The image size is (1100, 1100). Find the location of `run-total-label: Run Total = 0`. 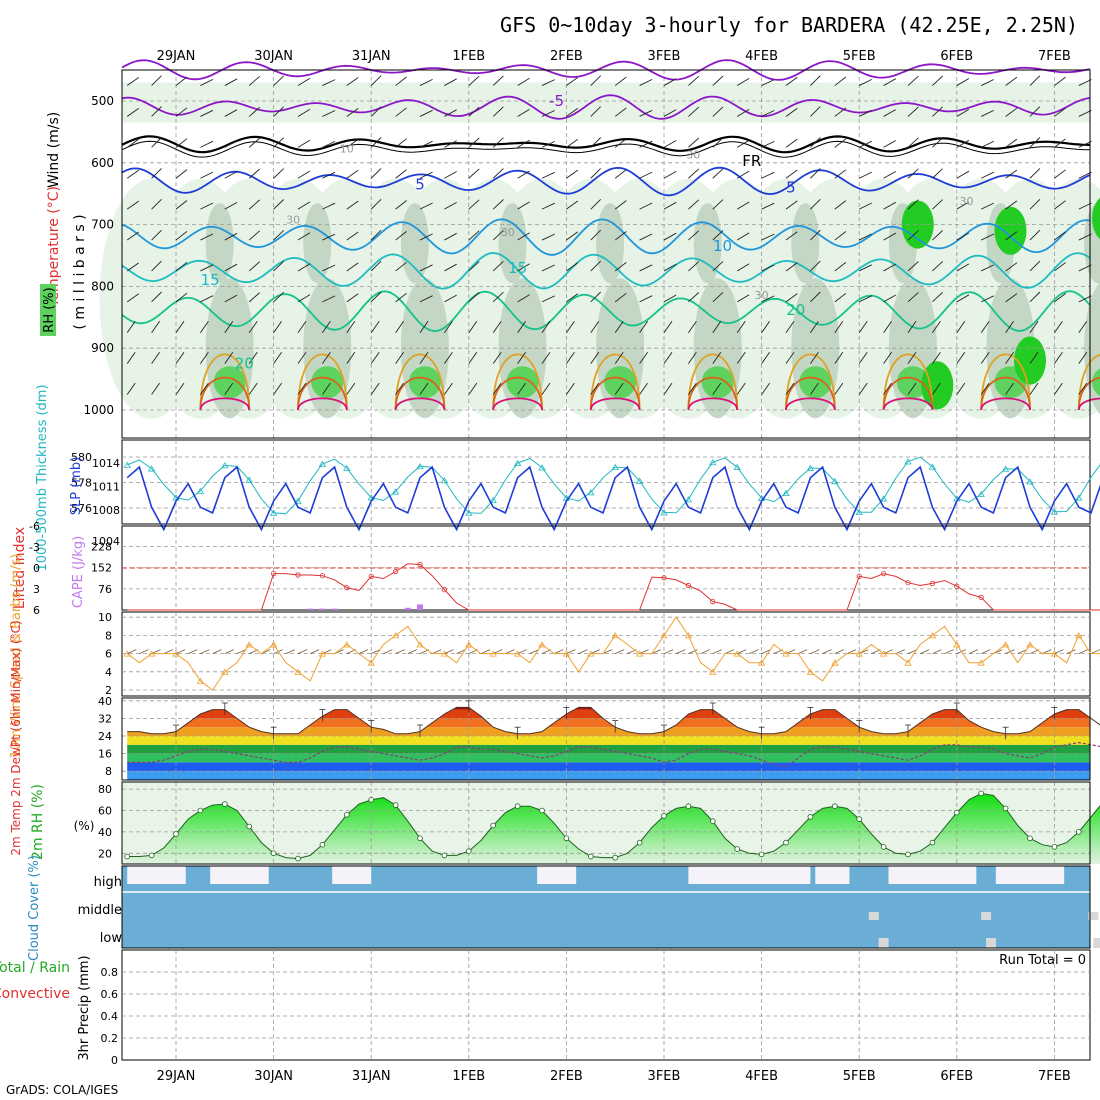

run-total-label: Run Total = 0 is located at coordinates (1042, 960).